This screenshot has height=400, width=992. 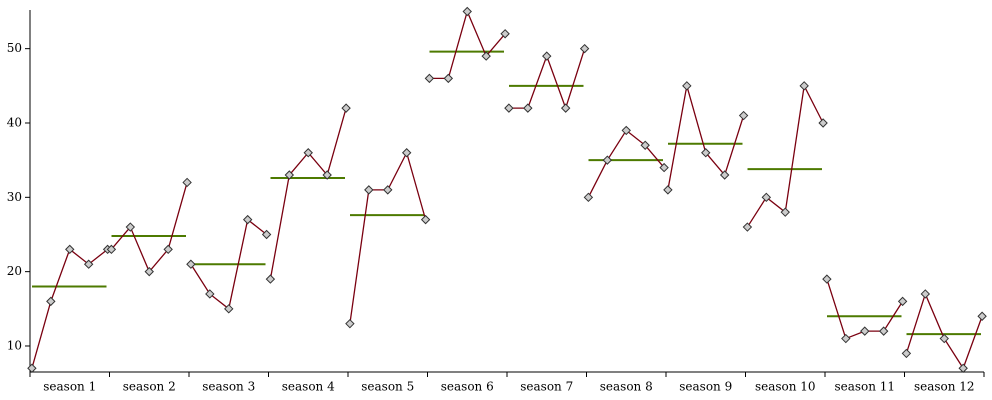 I want to click on x-tick-label: season 11, so click(x=864, y=387).